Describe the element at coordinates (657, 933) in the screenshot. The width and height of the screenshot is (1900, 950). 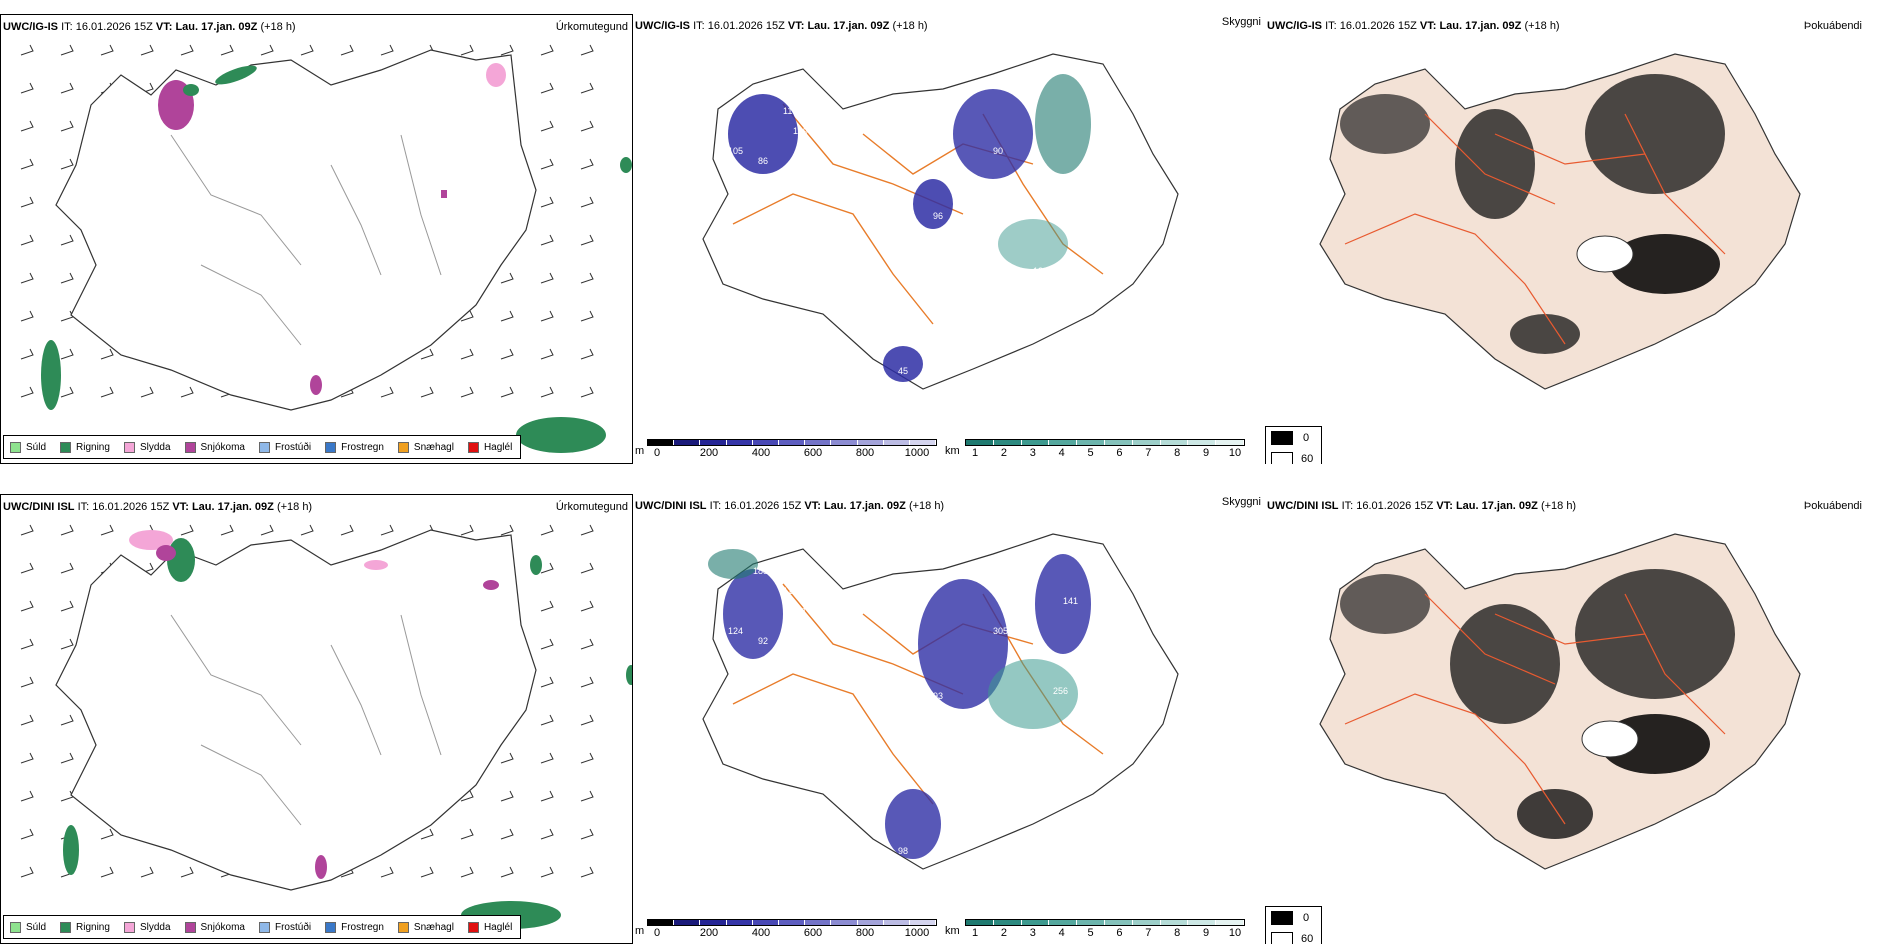
I see `colorbar-tick: 0` at that location.